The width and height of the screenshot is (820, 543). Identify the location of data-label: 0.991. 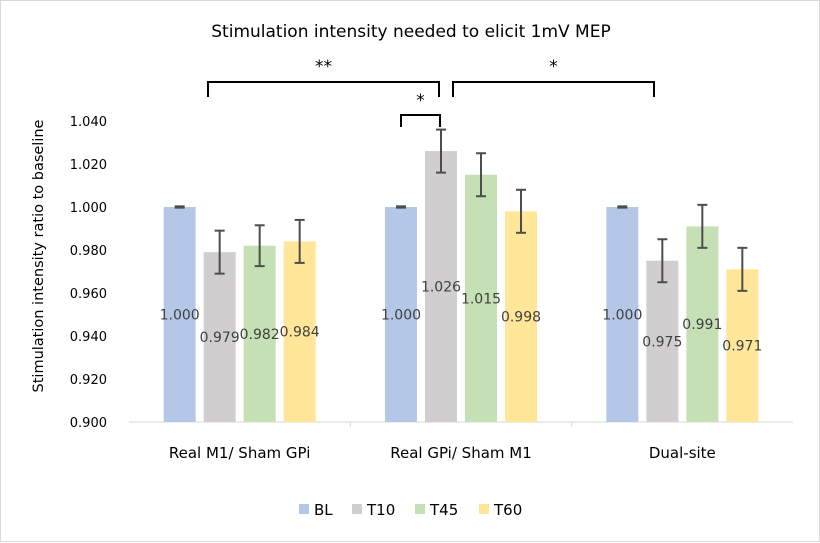
(702, 325).